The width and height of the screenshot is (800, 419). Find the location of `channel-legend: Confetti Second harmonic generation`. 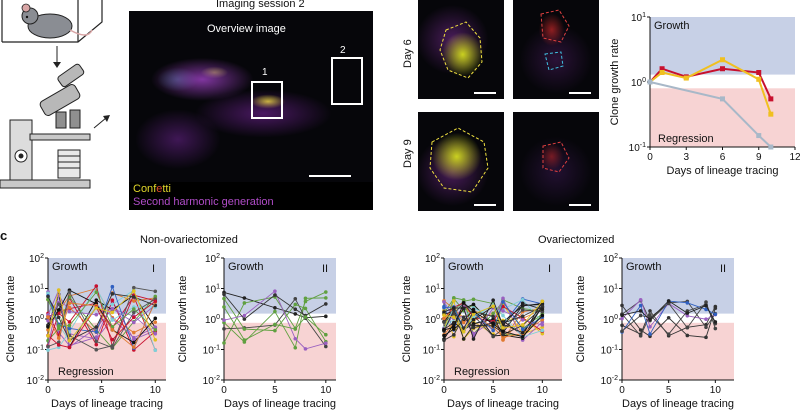

channel-legend: Confetti Second harmonic generation is located at coordinates (251, 196).